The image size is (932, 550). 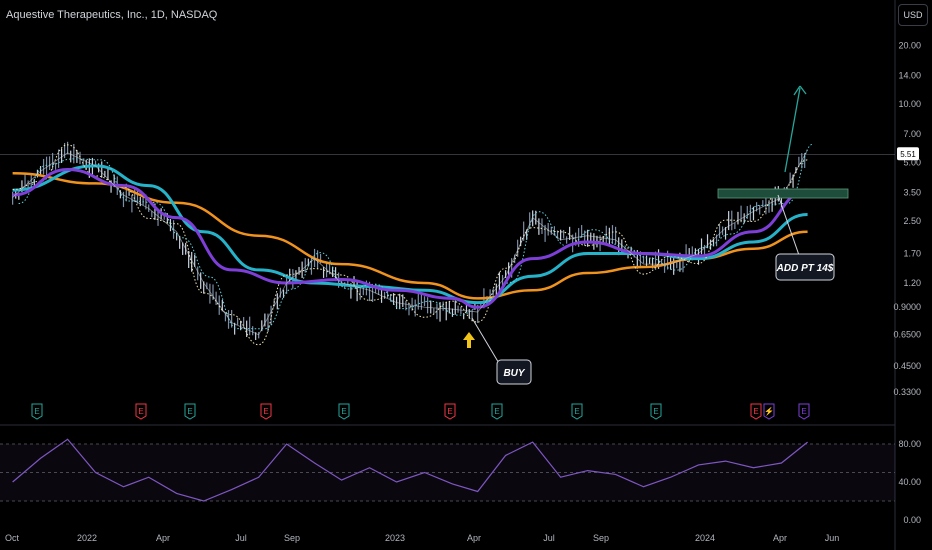 What do you see at coordinates (909, 45) in the screenshot?
I see `price-tick-label: 20.00` at bounding box center [909, 45].